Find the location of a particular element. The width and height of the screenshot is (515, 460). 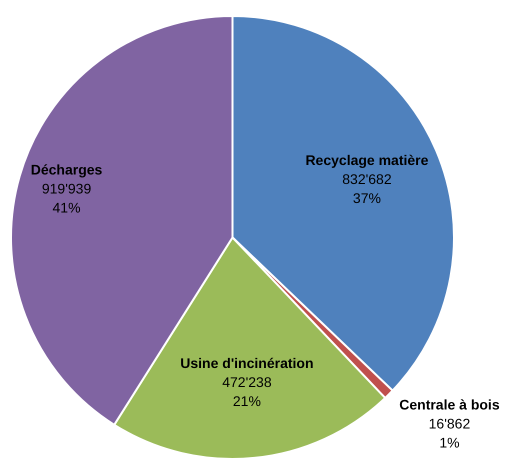

slice-label: Usine d'incinération is located at coordinates (247, 362).